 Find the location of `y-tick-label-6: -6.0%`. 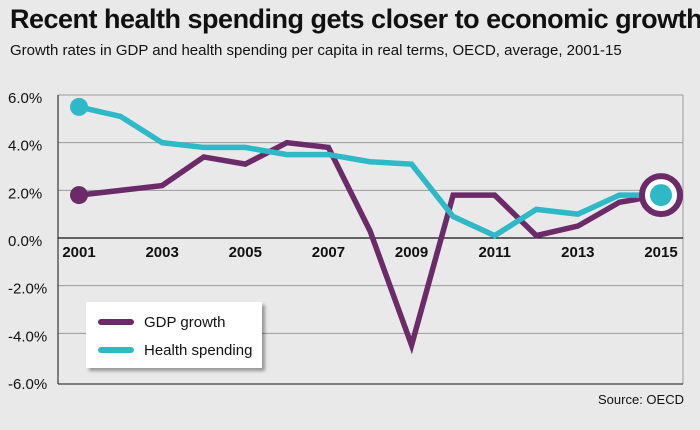

y-tick-label-6: -6.0% is located at coordinates (27, 384).